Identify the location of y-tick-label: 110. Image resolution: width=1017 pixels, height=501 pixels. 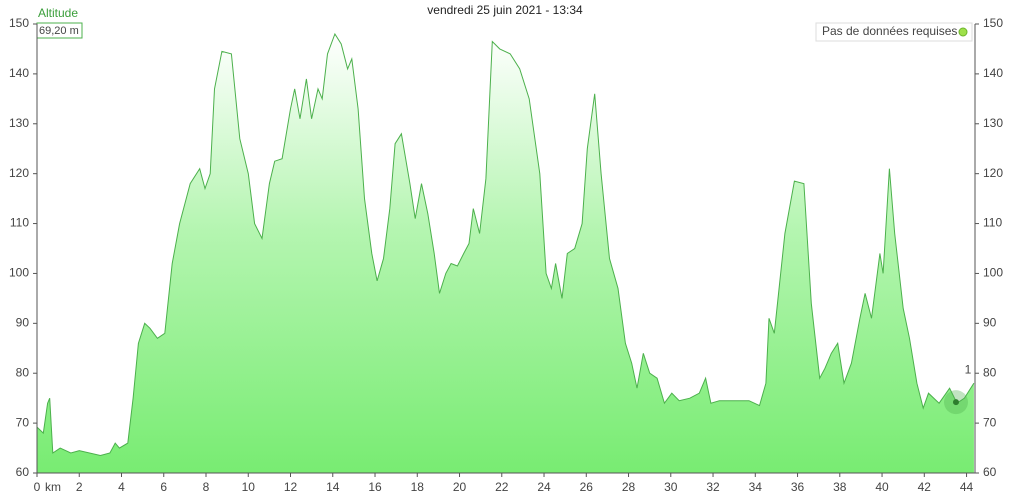
(19, 223).